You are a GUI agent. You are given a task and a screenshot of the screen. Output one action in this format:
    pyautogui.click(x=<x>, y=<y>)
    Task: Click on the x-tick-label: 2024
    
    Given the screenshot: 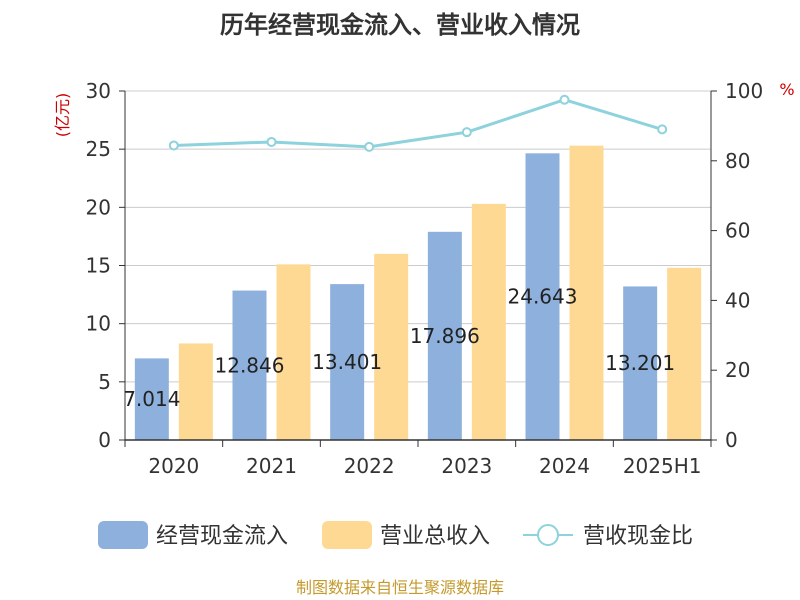 What is the action you would take?
    pyautogui.click(x=564, y=466)
    